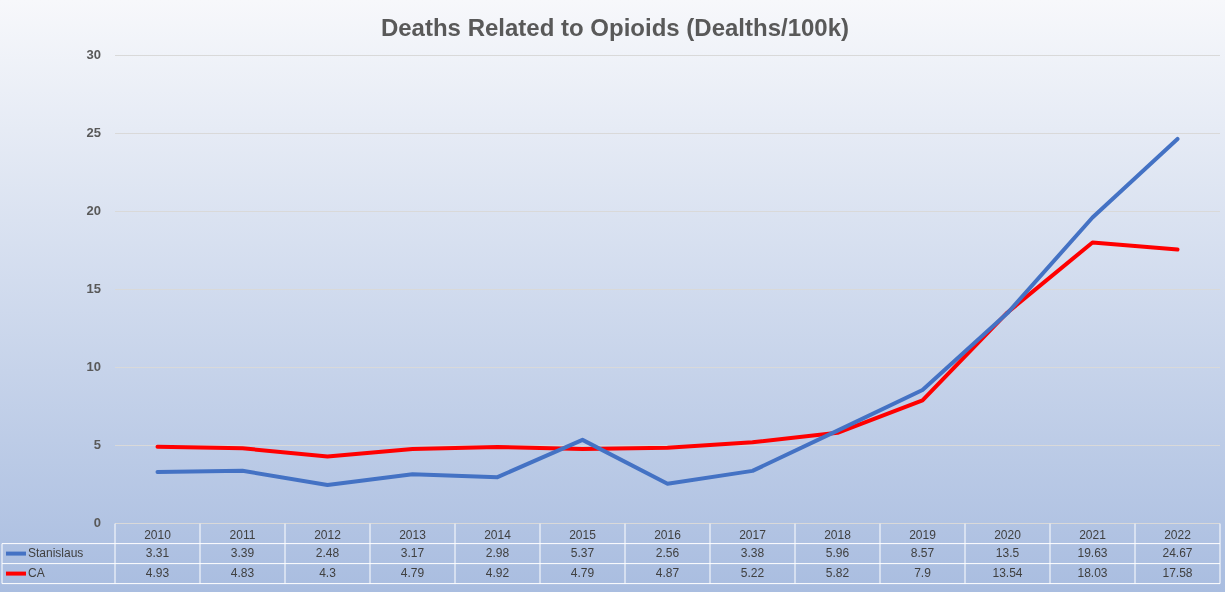 This screenshot has height=592, width=1225. Describe the element at coordinates (93, 367) in the screenshot. I see `y-tick-label: 10` at that location.